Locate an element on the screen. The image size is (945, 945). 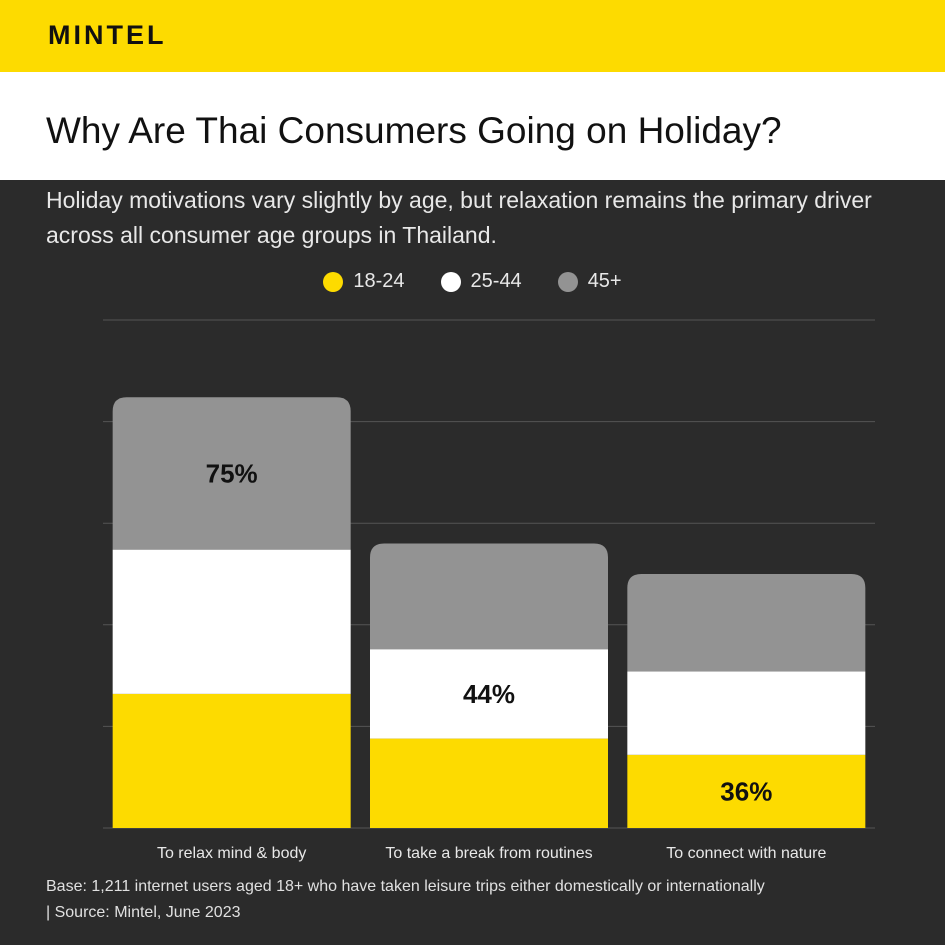
x-tick-label: To connect with nature is located at coordinates (746, 853).